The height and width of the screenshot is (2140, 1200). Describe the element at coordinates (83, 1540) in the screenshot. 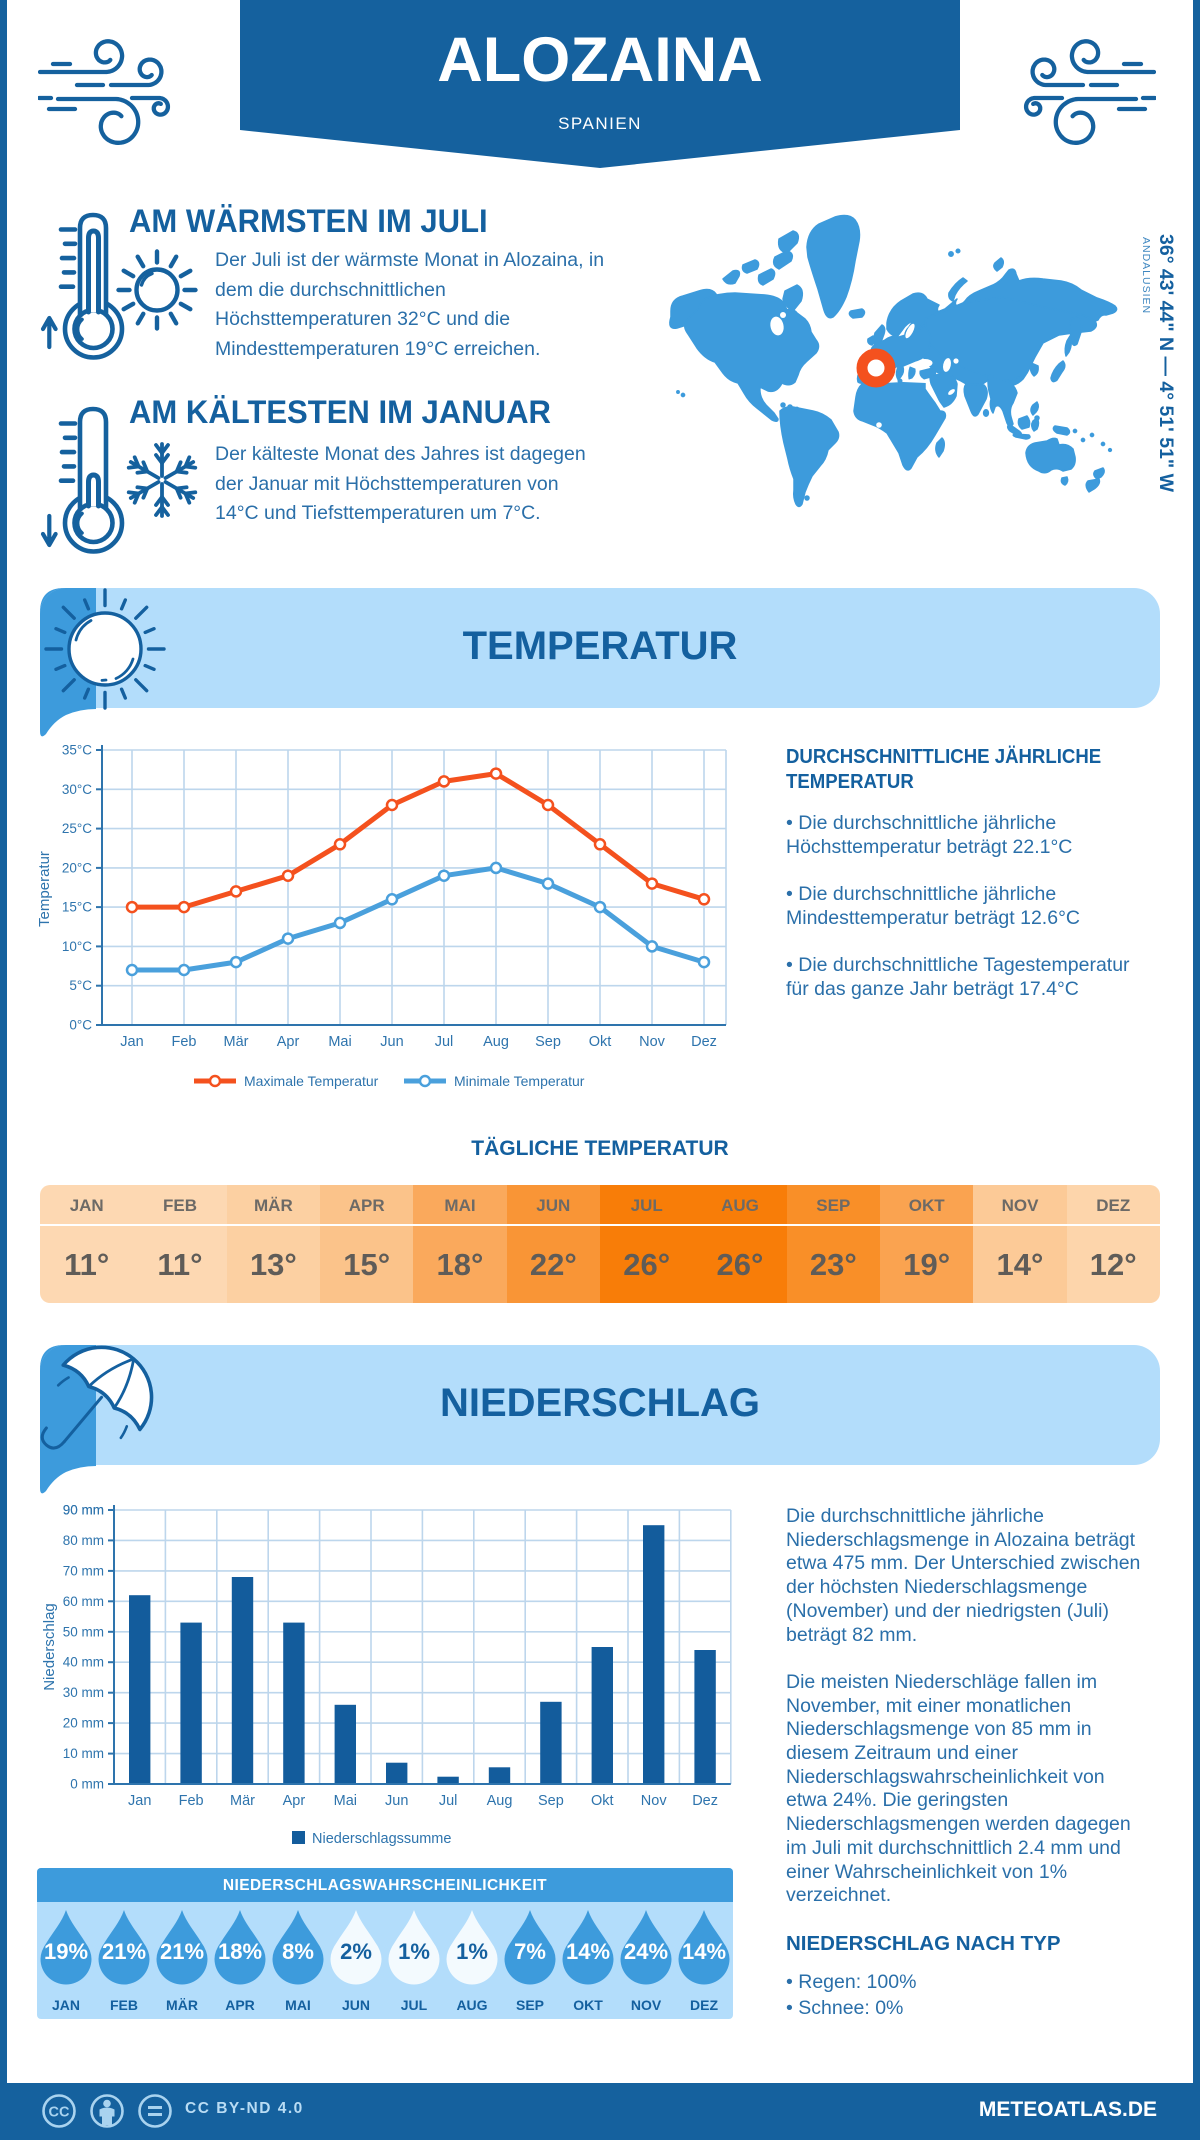

I see `svg-text: 80 mm` at that location.